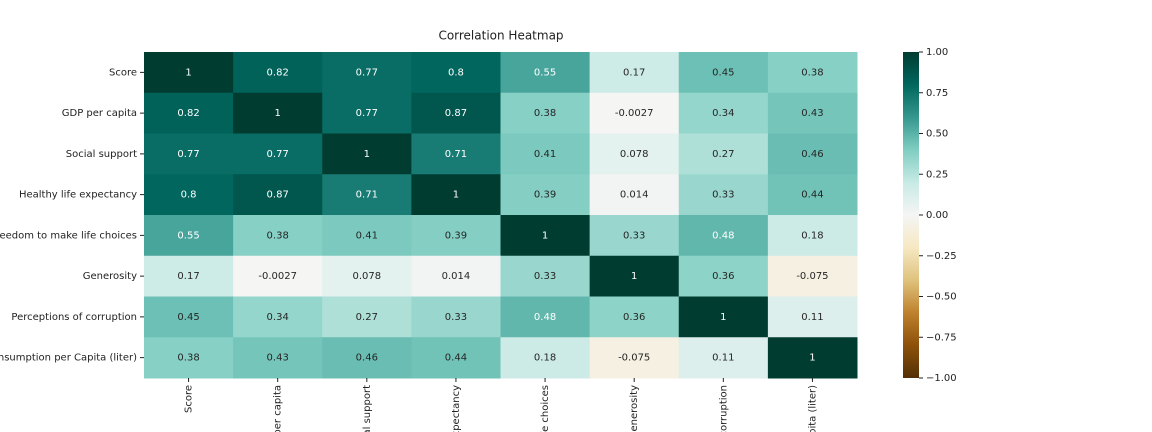 This screenshot has width=1152, height=432. I want to click on colorbar-tick-label: −1.00, so click(941, 378).